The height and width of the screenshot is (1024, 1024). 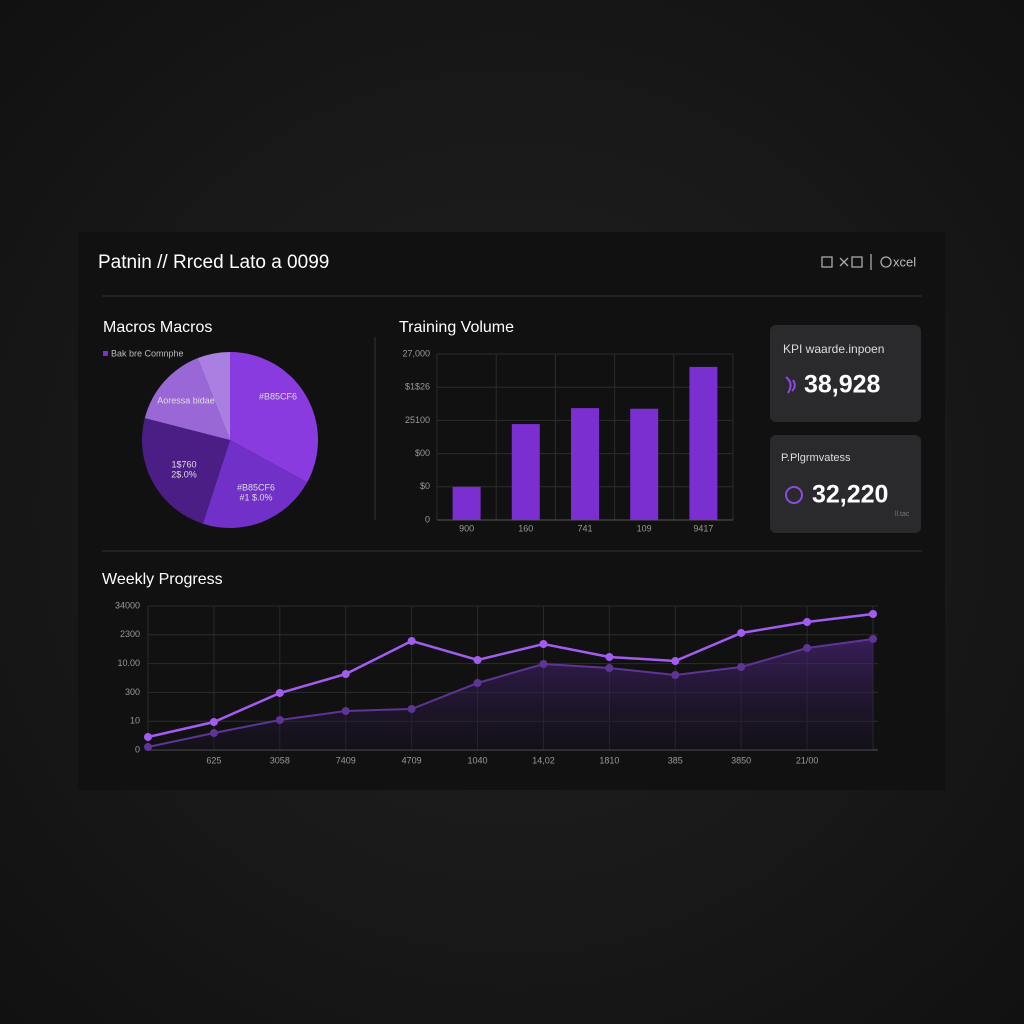 I want to click on kpi-note: ll.tac, so click(x=902, y=514).